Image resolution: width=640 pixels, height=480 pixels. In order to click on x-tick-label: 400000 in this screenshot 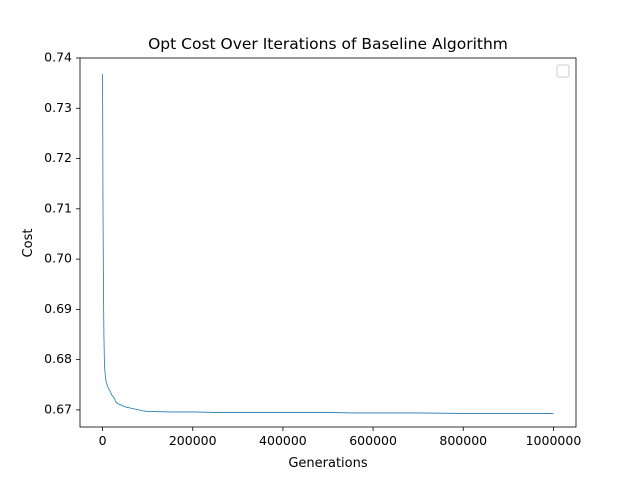, I will do `click(283, 440)`.